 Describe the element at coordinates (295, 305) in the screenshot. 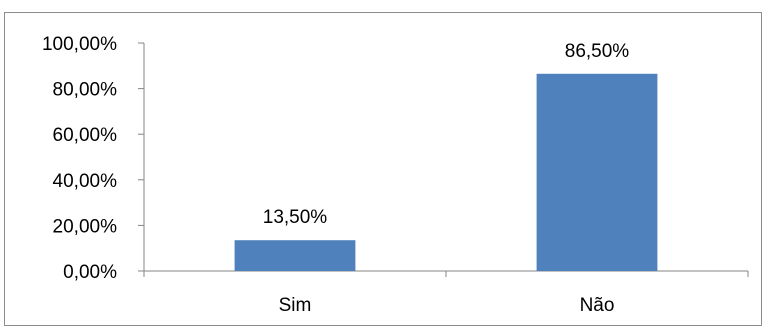

I see `x-category-label: Sim` at that location.